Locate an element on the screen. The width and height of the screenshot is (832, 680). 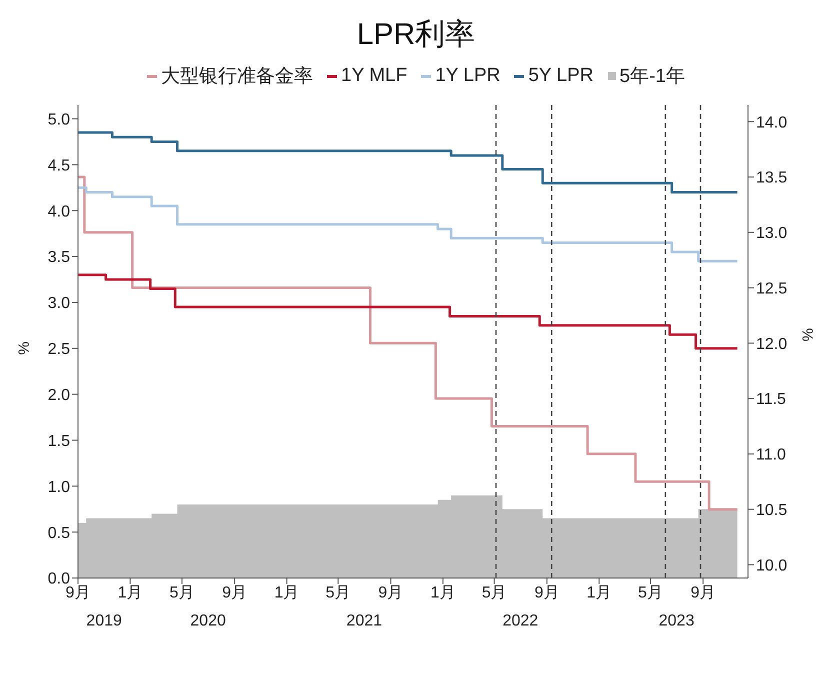
legend-label: 5Y LPR is located at coordinates (560, 76).